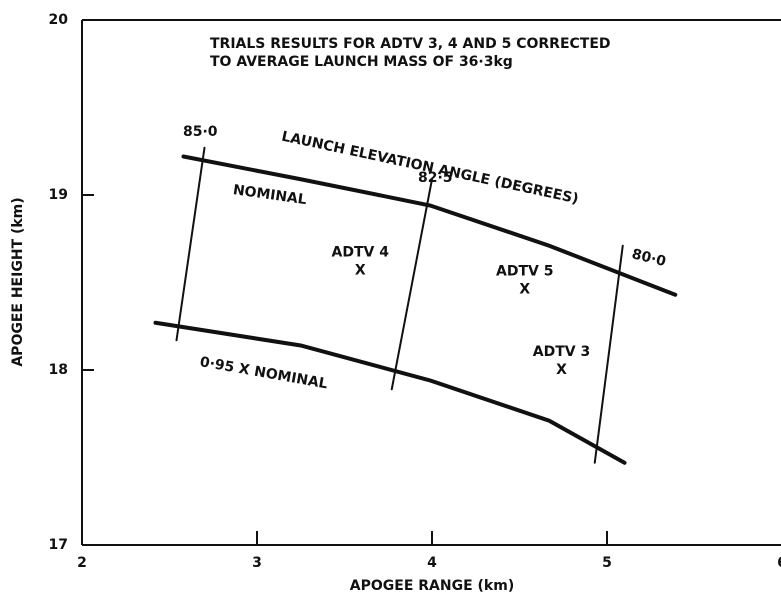 This screenshot has width=781, height=599. What do you see at coordinates (264, 373) in the screenshot?
I see `curve-label: 0·95 X NOMINAL` at bounding box center [264, 373].